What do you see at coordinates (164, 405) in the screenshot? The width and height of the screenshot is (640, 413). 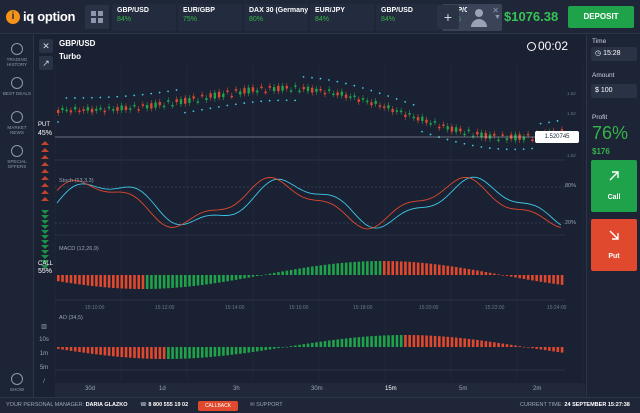 I see `phone-number: ☎ 8 800 555 19 02` at bounding box center [164, 405].